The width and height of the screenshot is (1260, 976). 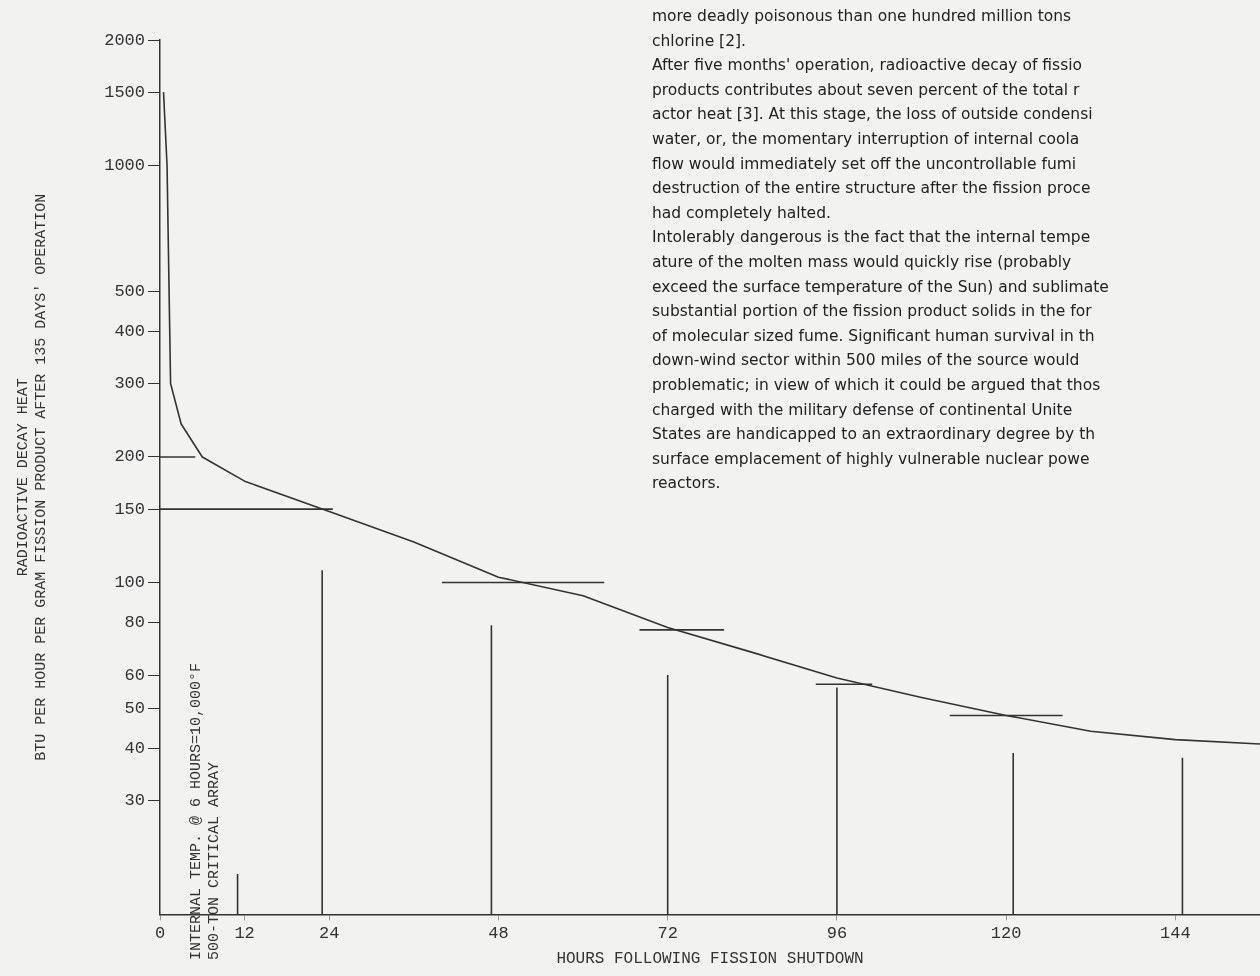 What do you see at coordinates (134, 801) in the screenshot?
I see `y-tick-label: 30` at bounding box center [134, 801].